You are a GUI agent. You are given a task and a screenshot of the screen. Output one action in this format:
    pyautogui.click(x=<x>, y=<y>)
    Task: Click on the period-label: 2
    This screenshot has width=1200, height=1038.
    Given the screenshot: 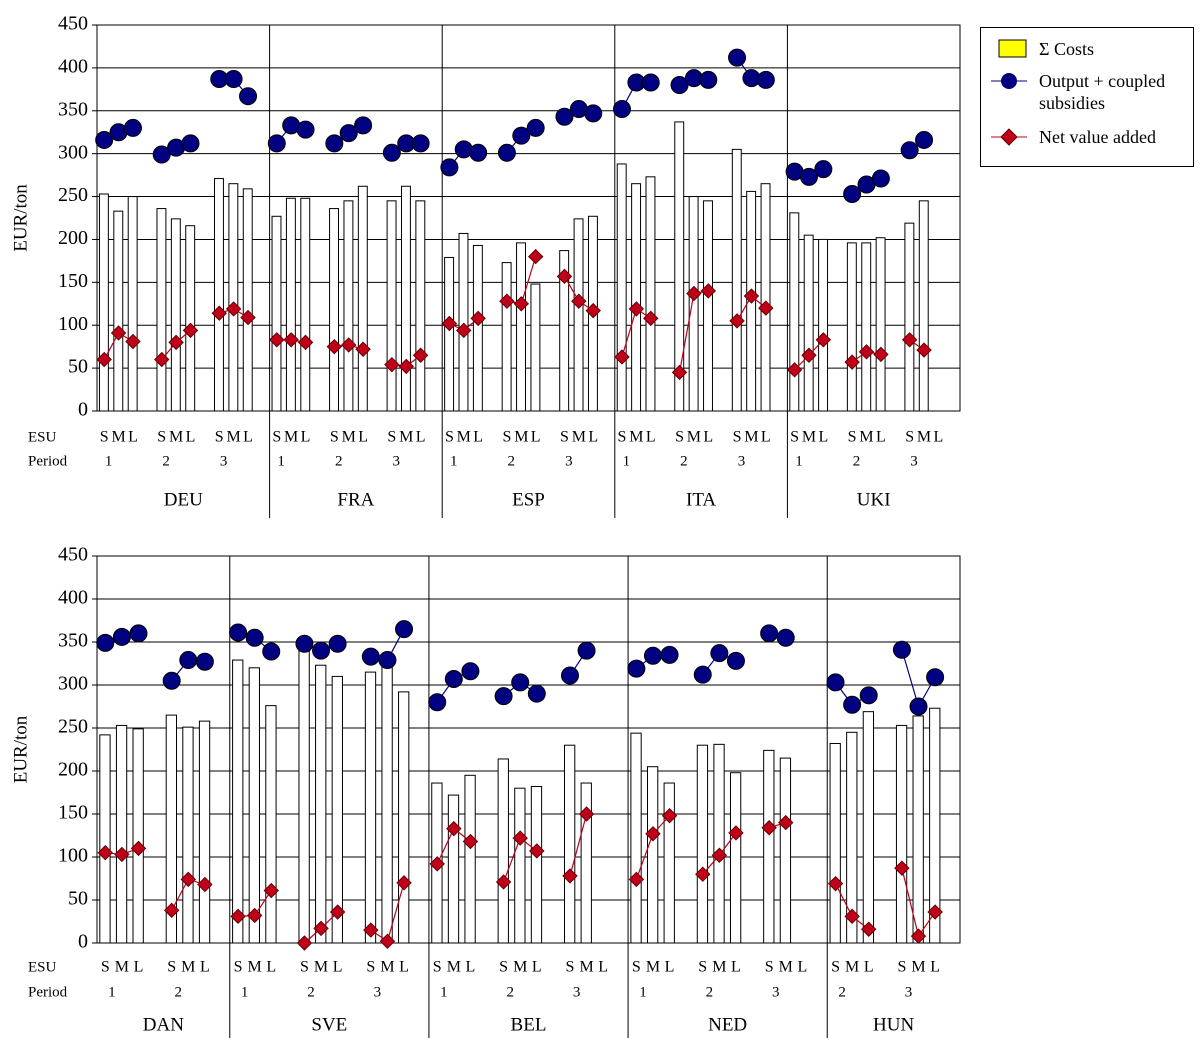 What is the action you would take?
    pyautogui.click(x=166, y=461)
    